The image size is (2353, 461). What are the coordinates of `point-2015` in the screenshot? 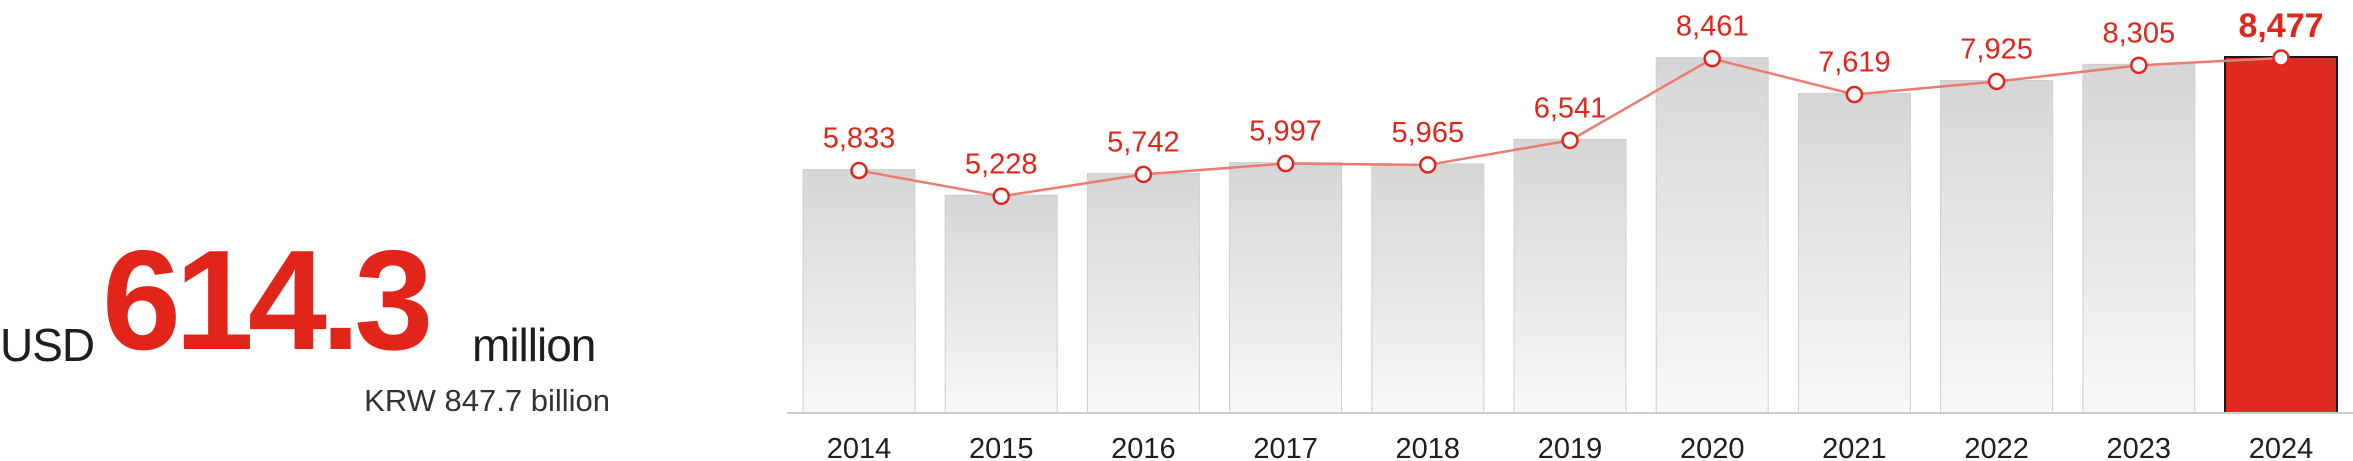 It's located at (1001, 196).